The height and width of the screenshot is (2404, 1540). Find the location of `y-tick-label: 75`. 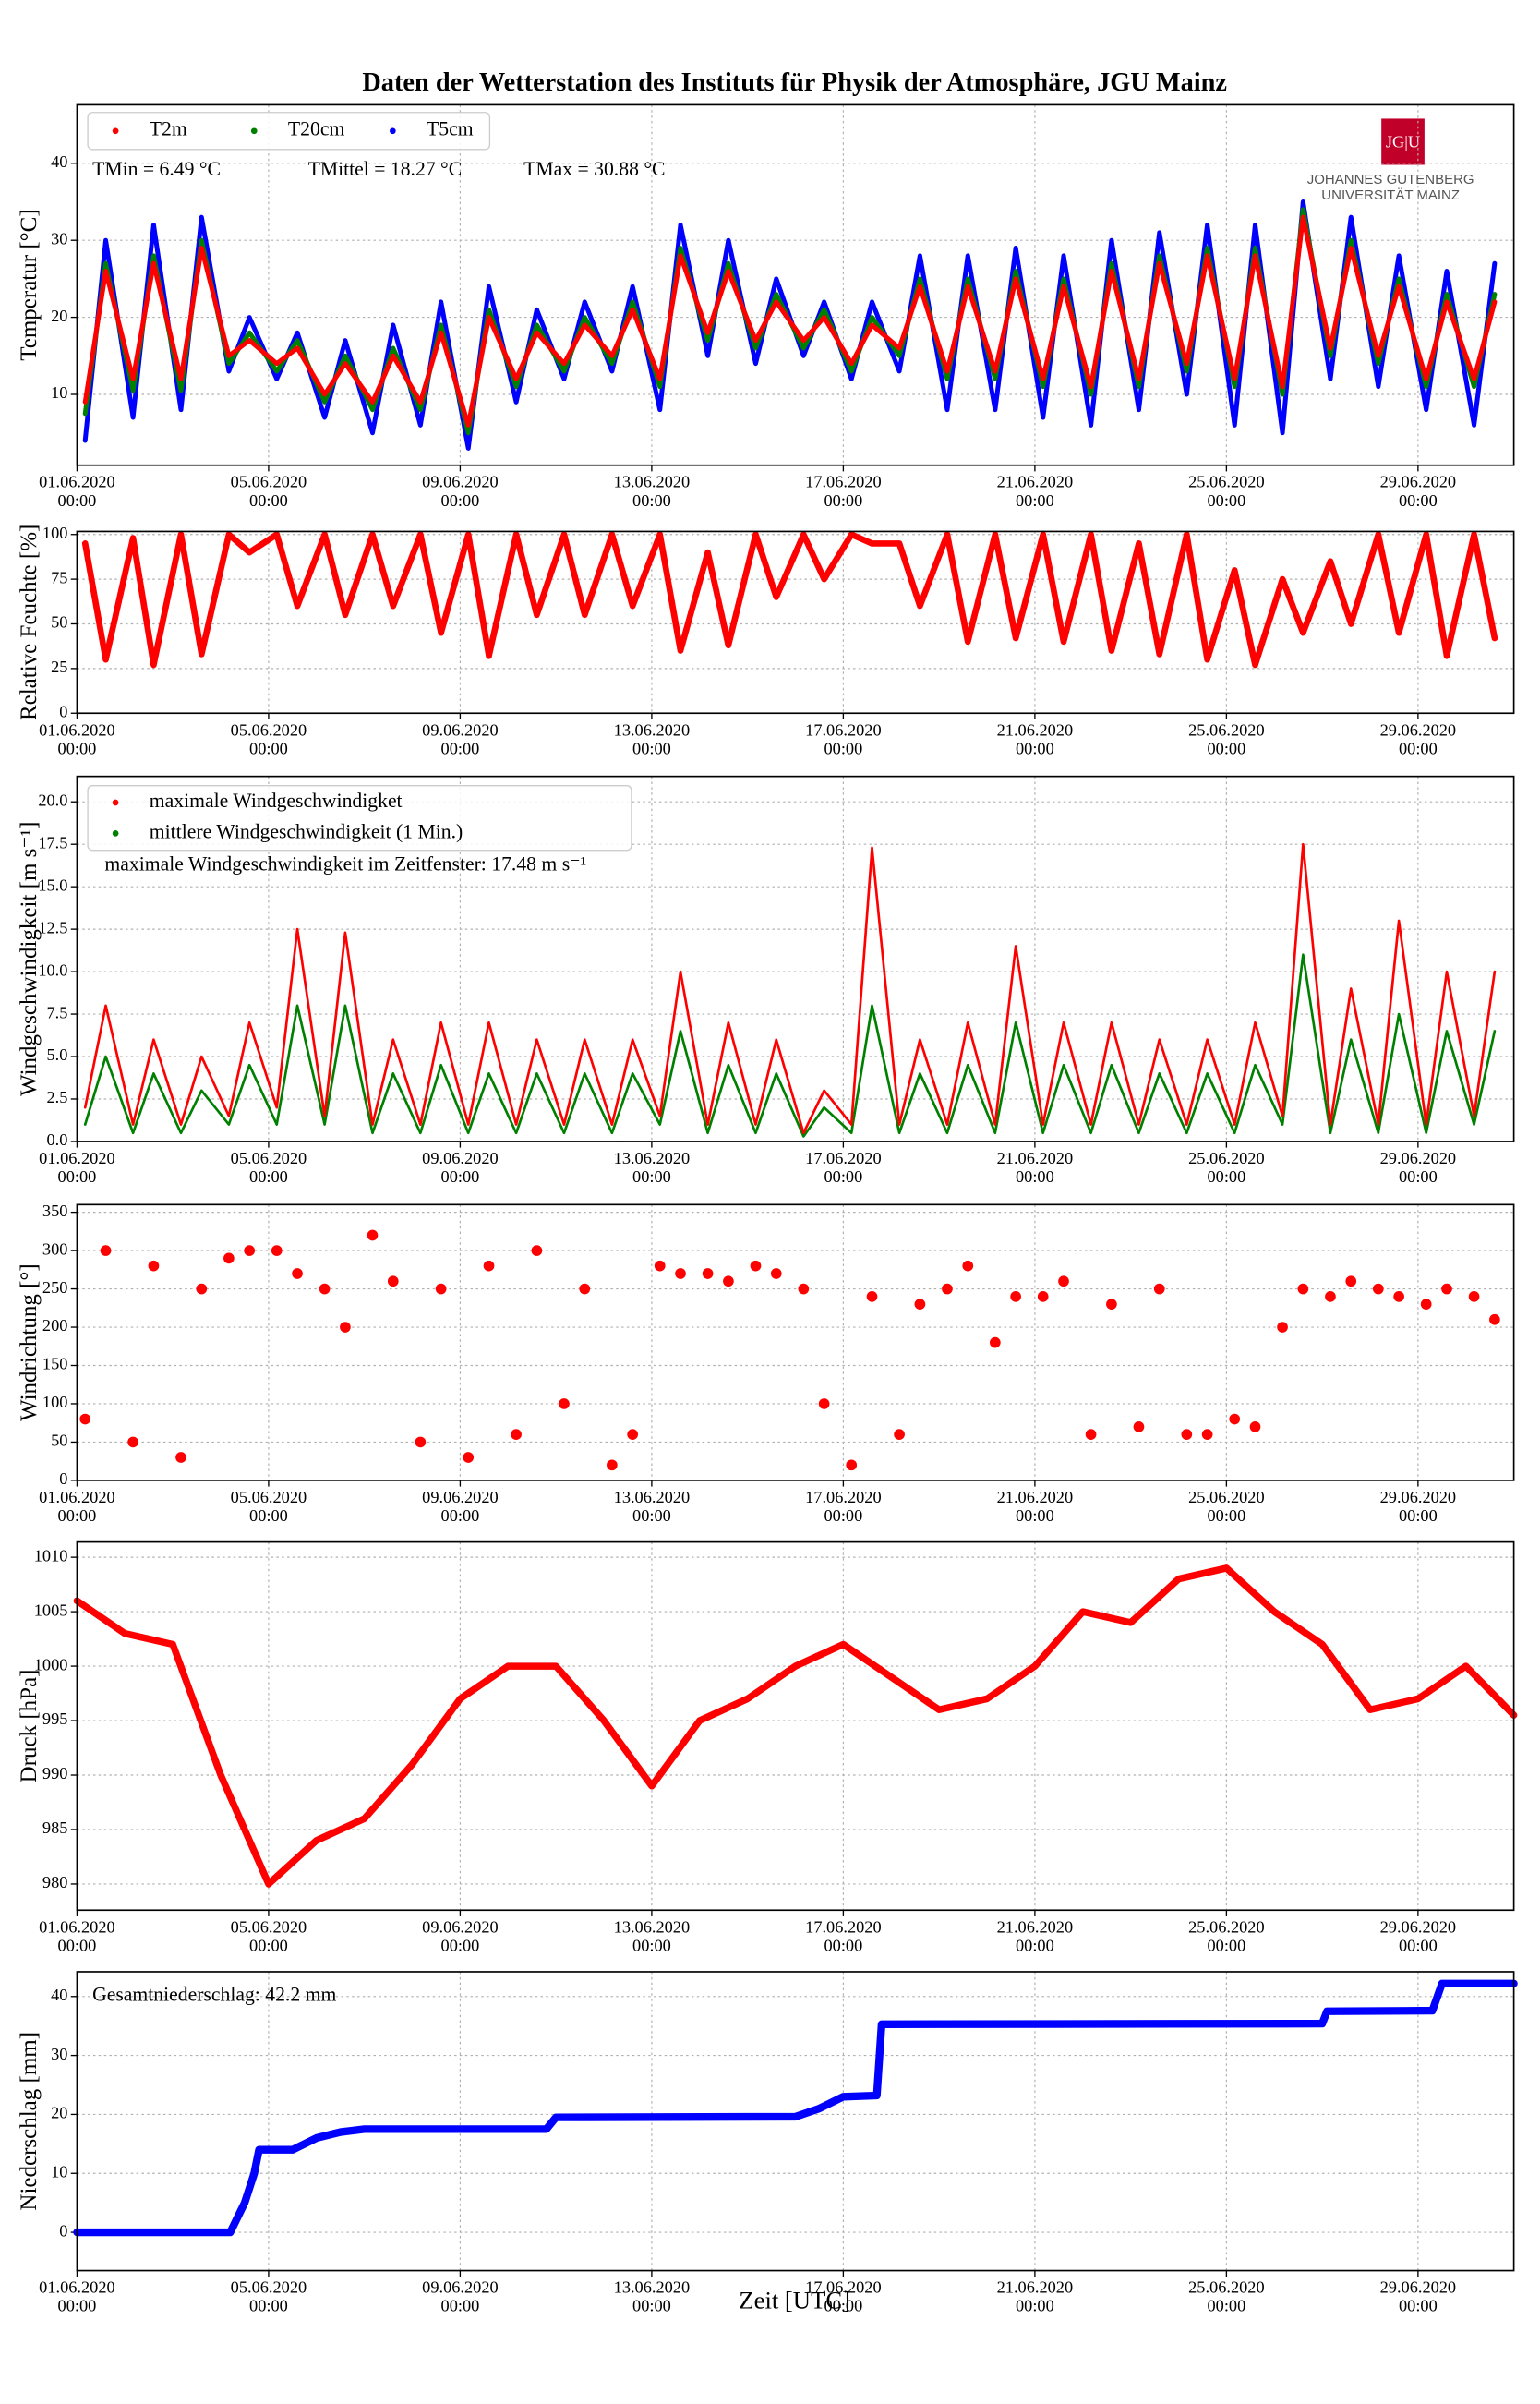

y-tick-label: 75 is located at coordinates (59, 577).